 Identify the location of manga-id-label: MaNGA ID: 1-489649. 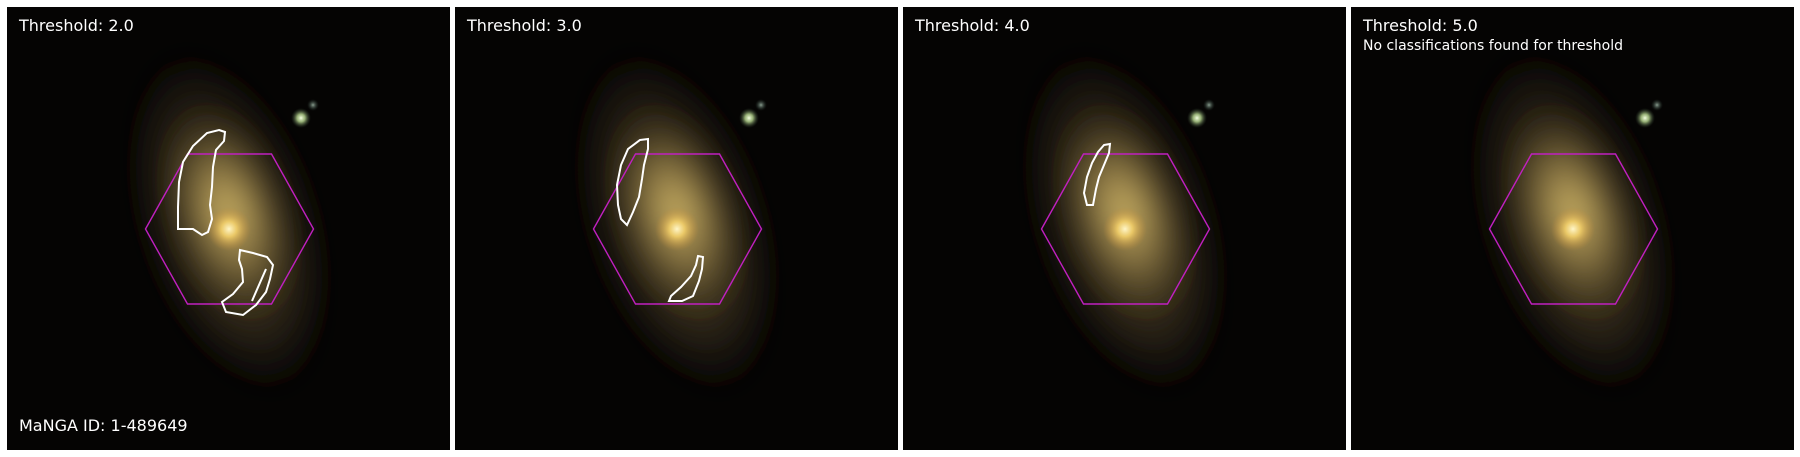
(103, 425).